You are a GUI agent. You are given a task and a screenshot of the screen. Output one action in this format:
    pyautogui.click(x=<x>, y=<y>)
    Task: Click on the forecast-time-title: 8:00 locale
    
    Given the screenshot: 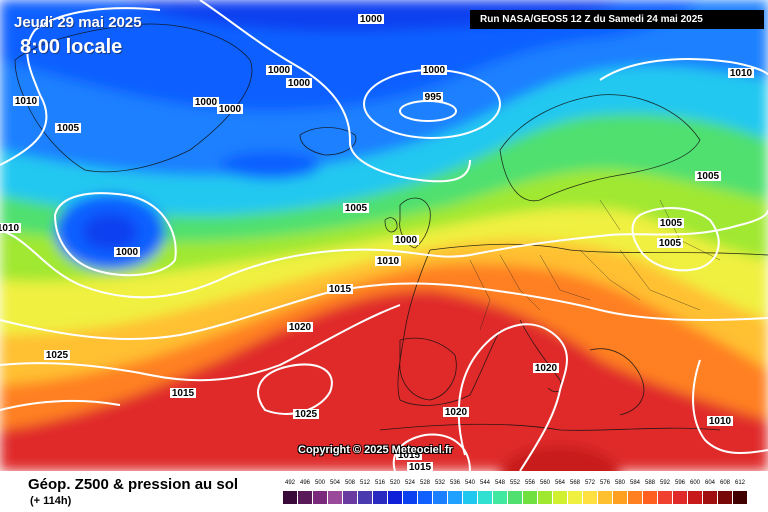 What is the action you would take?
    pyautogui.click(x=71, y=47)
    